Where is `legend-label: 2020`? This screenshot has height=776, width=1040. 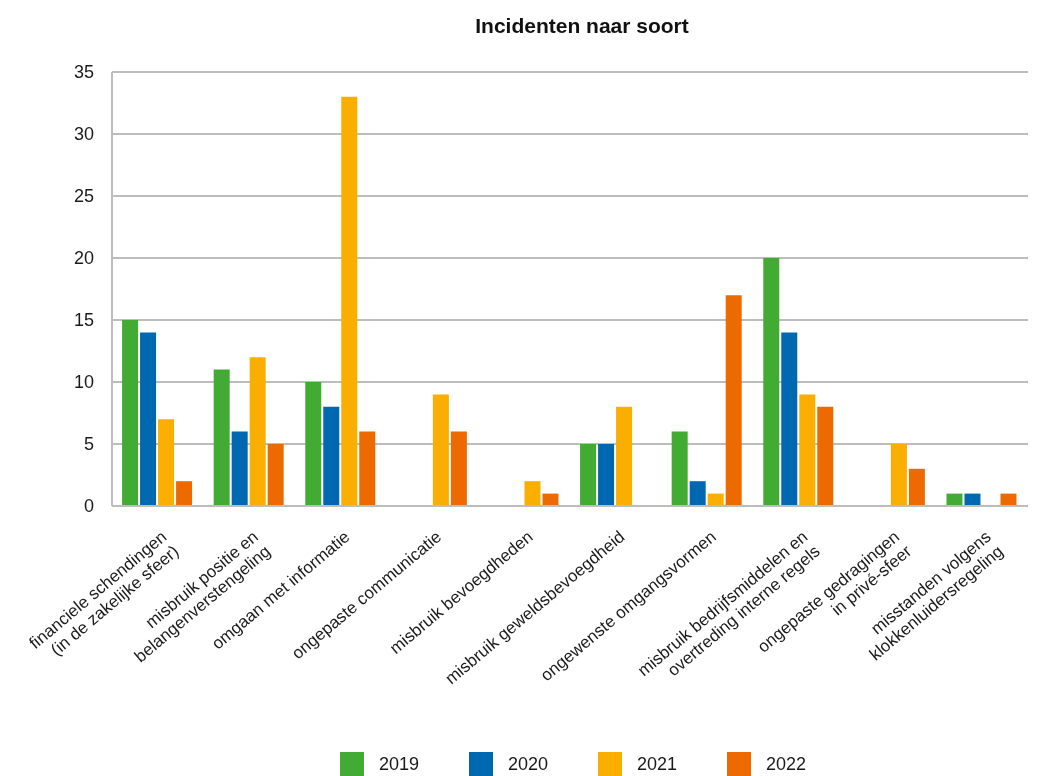
legend-label: 2020 is located at coordinates (527, 764).